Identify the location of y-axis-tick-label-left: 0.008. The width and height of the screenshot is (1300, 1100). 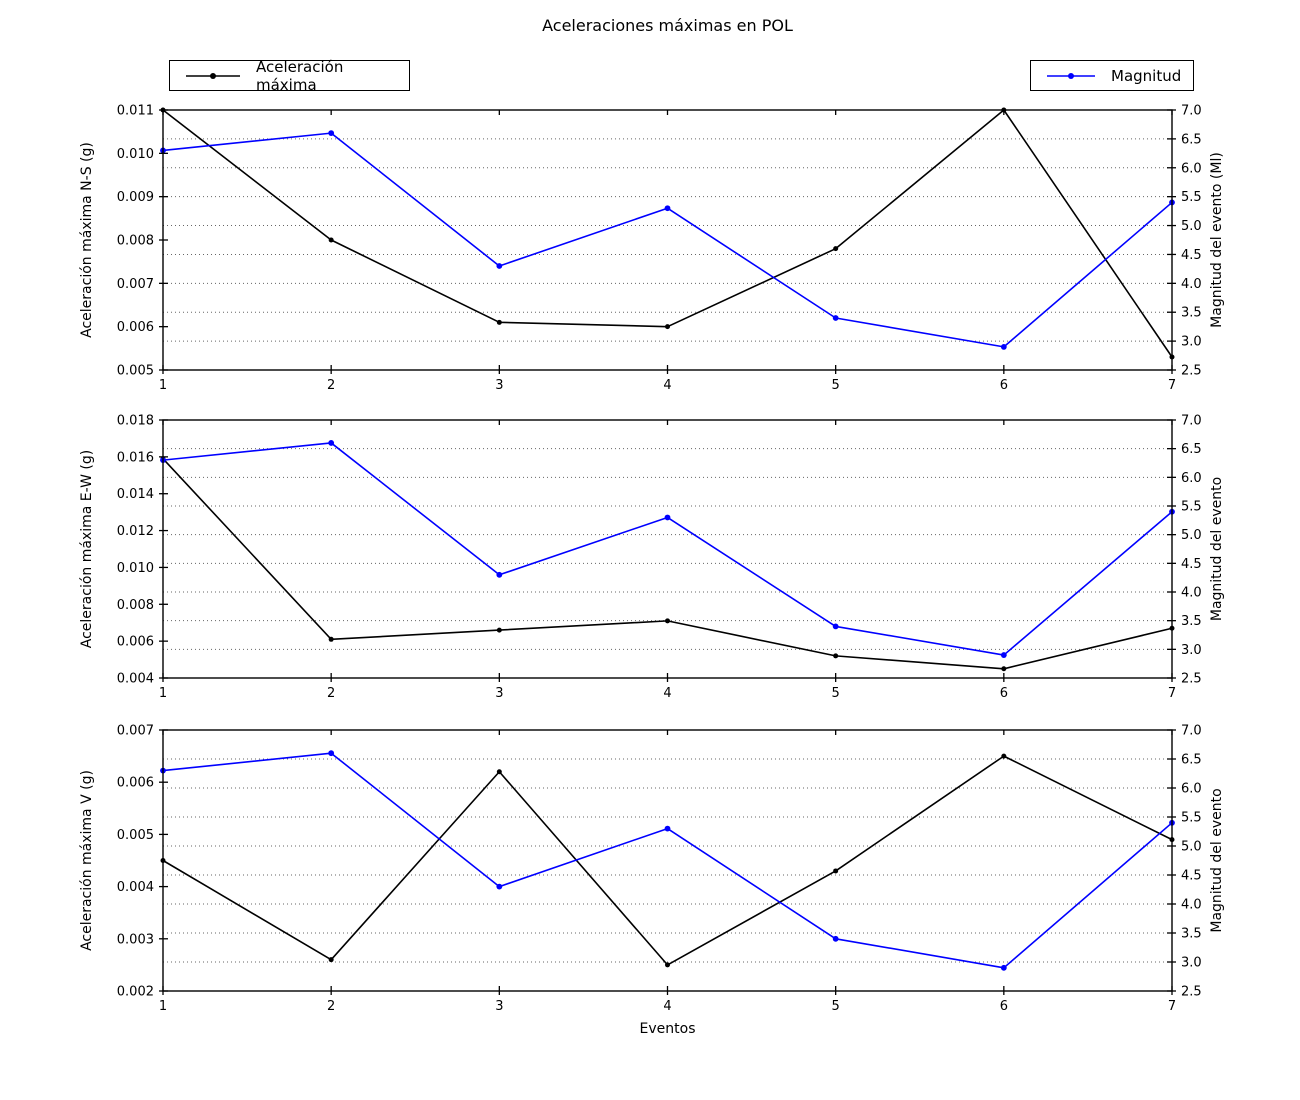
(135, 241).